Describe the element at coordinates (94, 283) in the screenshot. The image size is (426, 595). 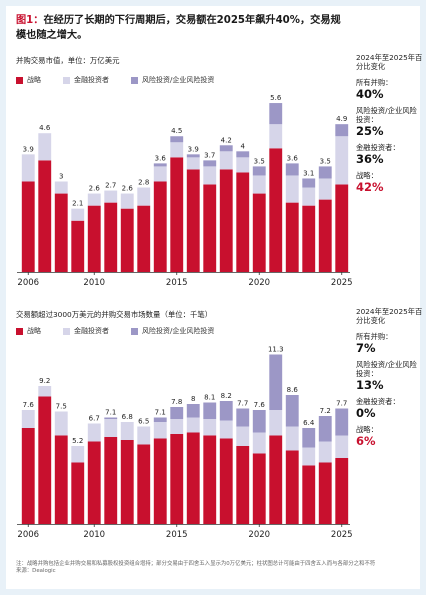
I see `x-tick-label-2010: 2010` at that location.